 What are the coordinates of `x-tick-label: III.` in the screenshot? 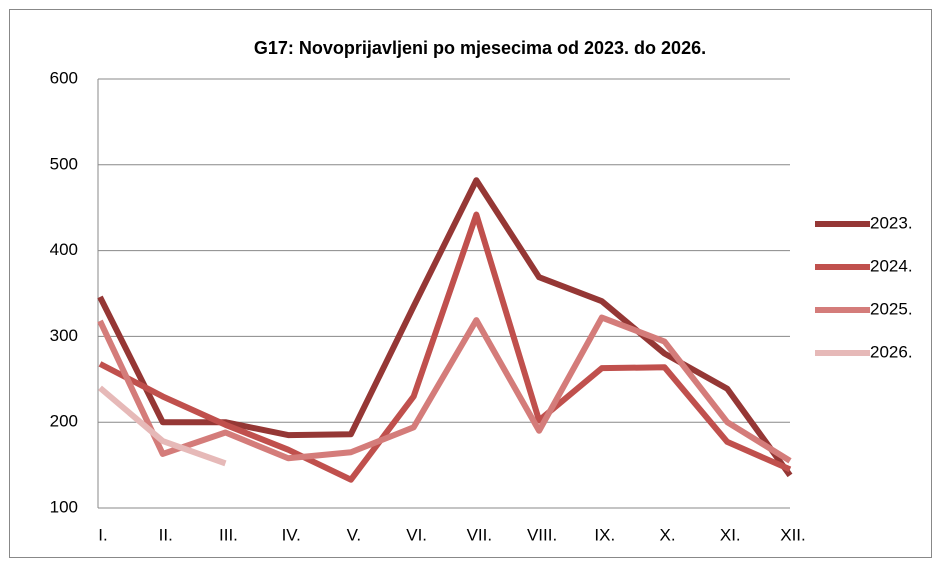 It's located at (228, 534).